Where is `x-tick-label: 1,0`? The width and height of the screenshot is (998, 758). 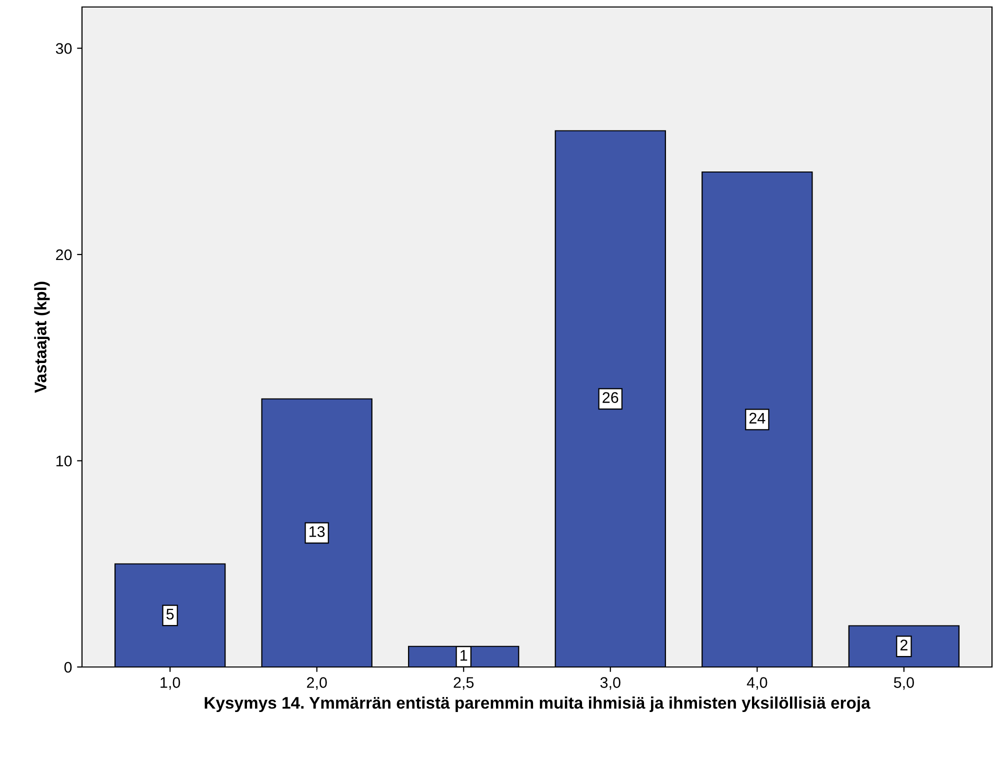
x-tick-label: 1,0 is located at coordinates (170, 683).